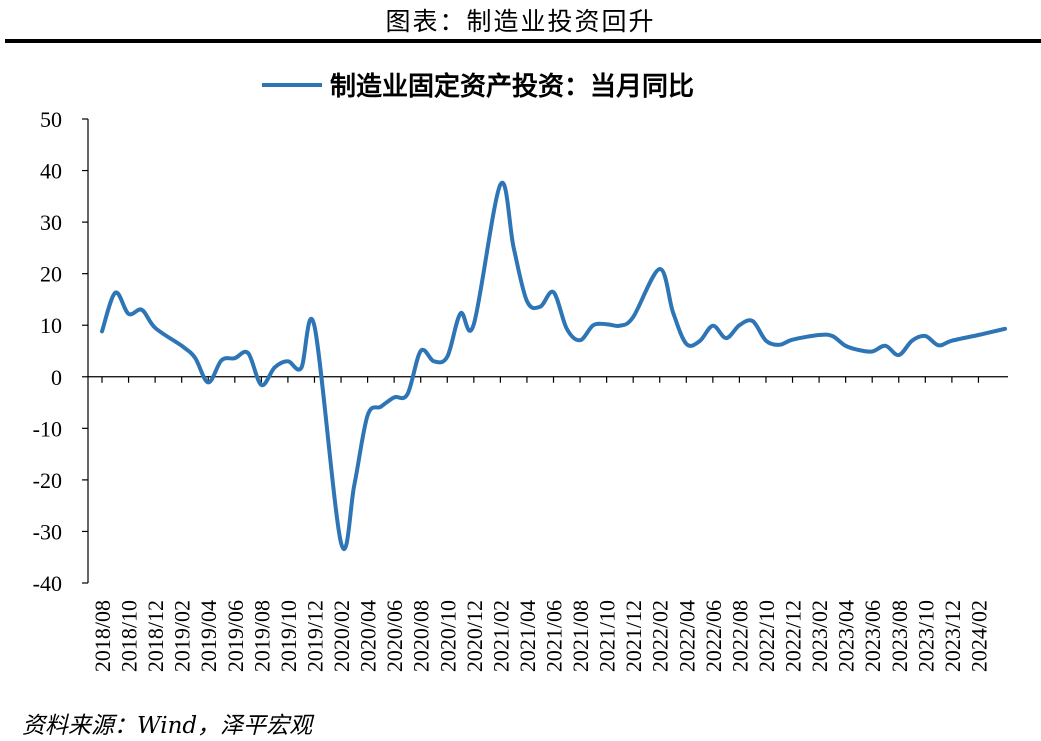  I want to click on x-tick-label: 2023/04, so click(846, 636).